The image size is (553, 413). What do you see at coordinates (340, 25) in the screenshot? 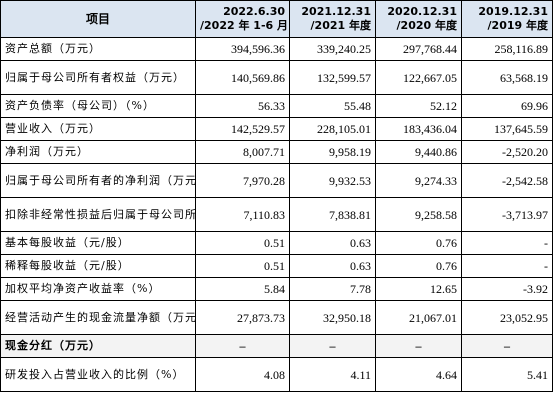
I see `period-label: /2021 年度` at bounding box center [340, 25].